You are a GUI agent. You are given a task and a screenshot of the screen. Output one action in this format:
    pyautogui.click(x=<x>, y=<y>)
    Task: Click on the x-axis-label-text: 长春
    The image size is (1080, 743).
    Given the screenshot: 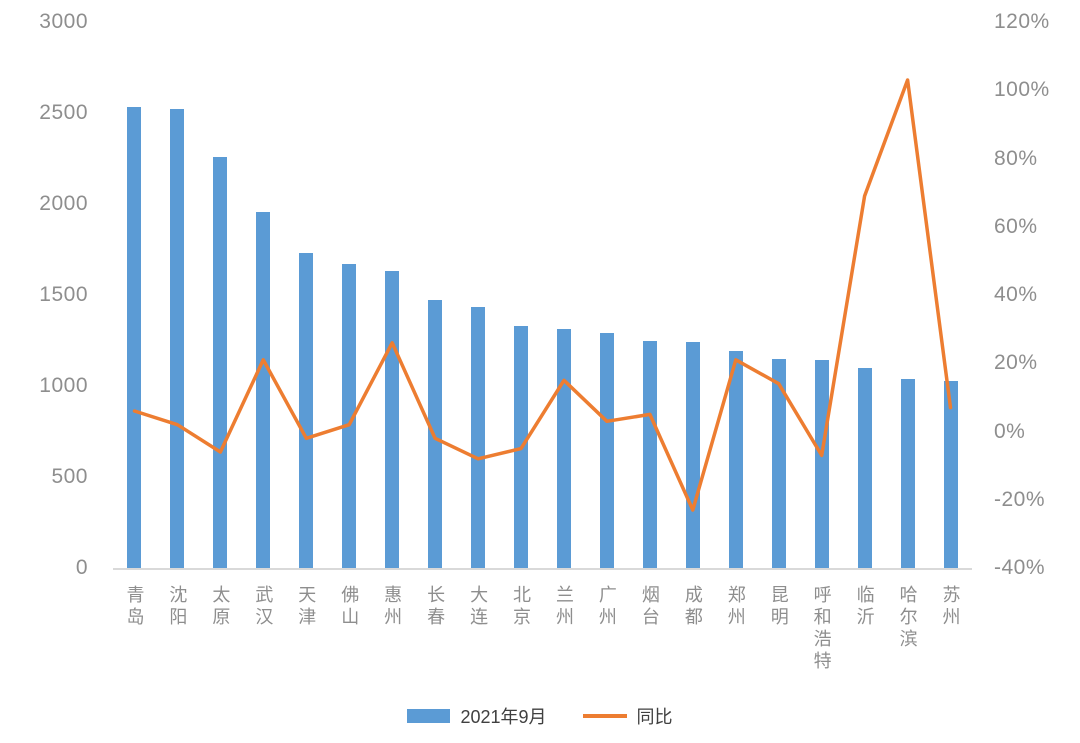 What is the action you would take?
    pyautogui.click(x=435, y=607)
    